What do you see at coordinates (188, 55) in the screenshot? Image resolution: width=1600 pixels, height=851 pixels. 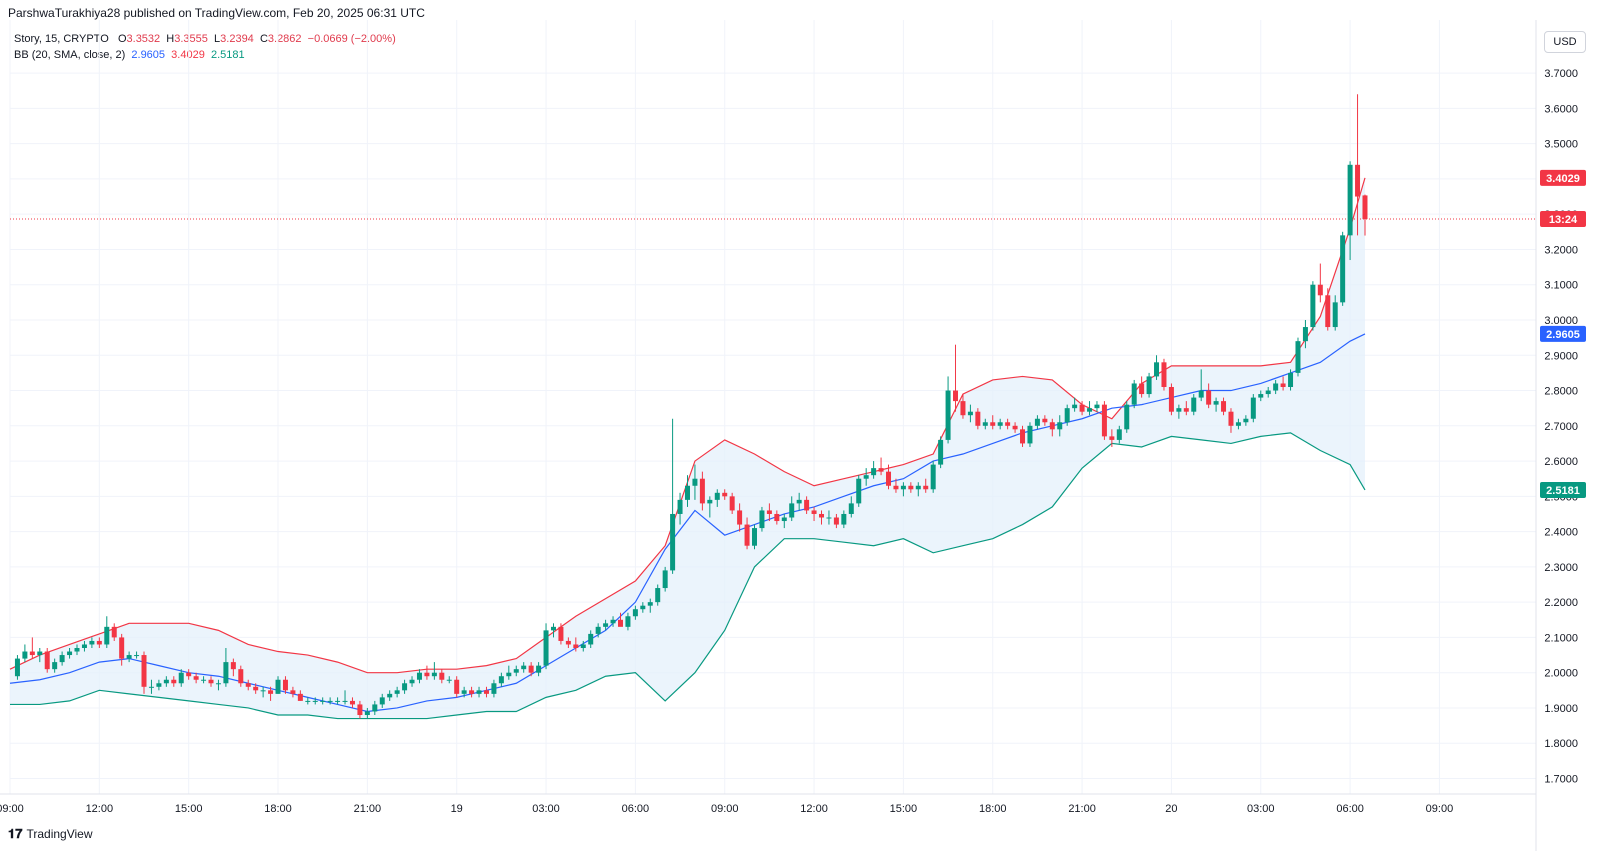 I see `bb-upper-value: 3.4029` at bounding box center [188, 55].